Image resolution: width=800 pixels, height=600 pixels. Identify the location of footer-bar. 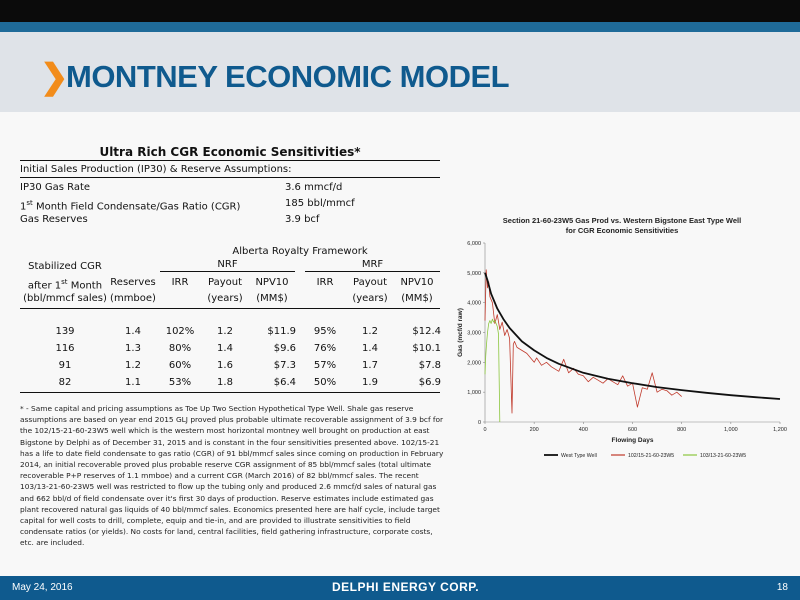
(400, 588).